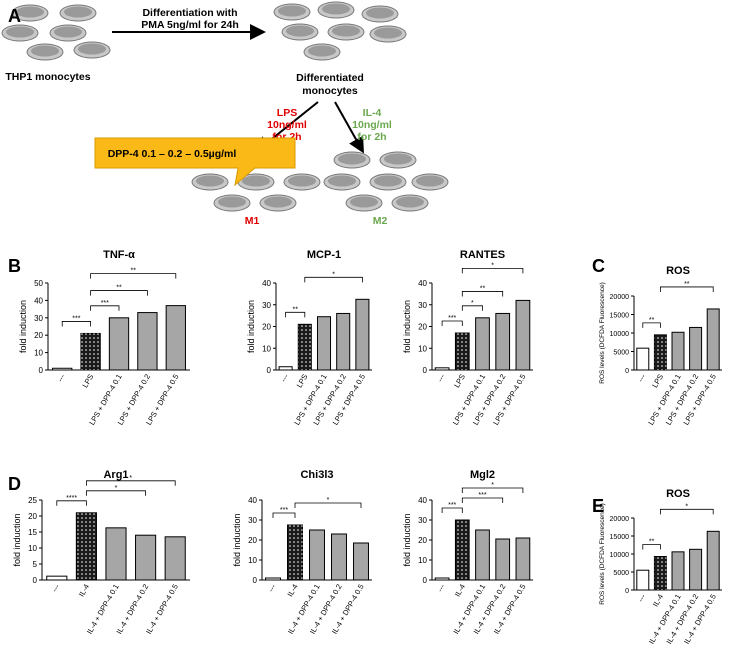 This screenshot has width=753, height=667. Describe the element at coordinates (372, 113) in the screenshot. I see `il4-text: IL-4` at that location.